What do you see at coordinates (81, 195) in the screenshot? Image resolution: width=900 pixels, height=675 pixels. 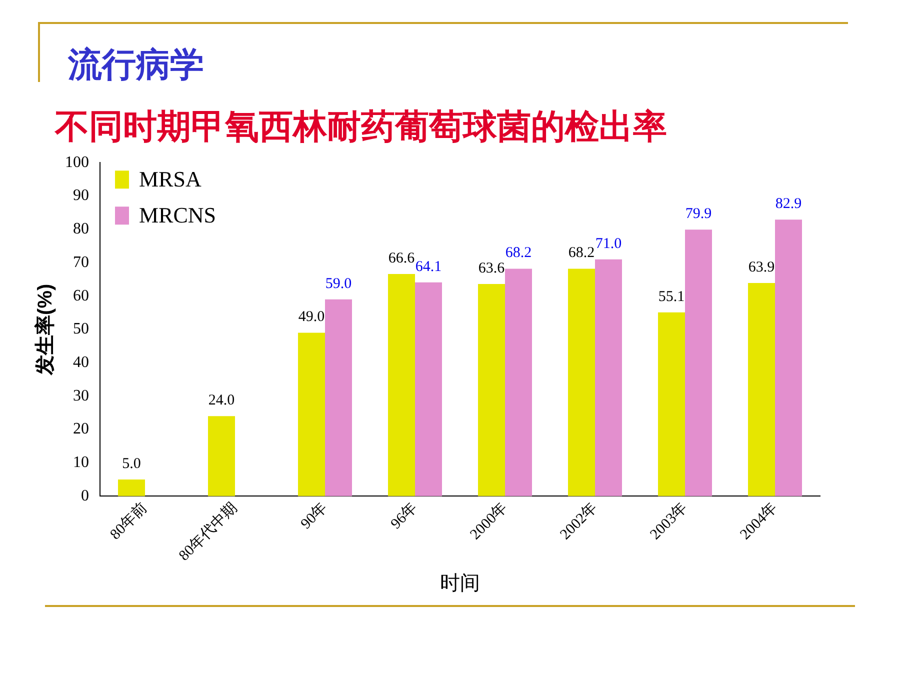 I see `y-tick-label: 90` at bounding box center [81, 195].